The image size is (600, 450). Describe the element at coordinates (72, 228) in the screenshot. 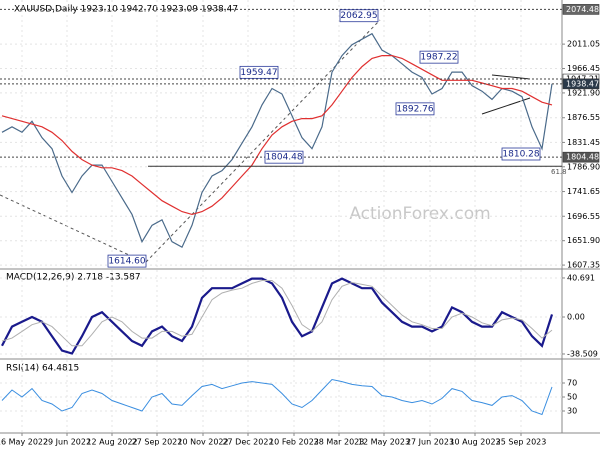

I see `trend-line` at that location.